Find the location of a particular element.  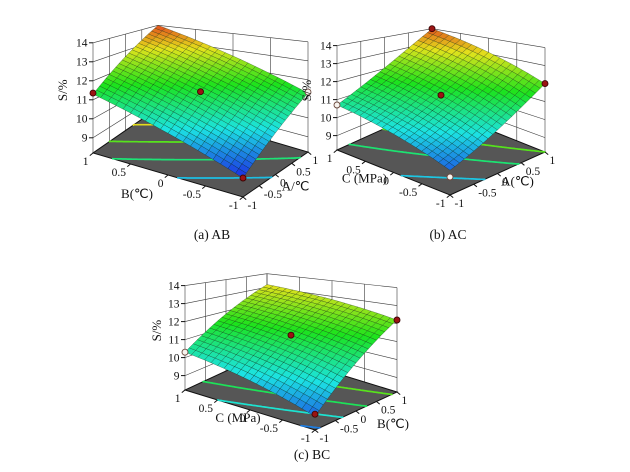

svg-text: A(℃) is located at coordinates (517, 181).